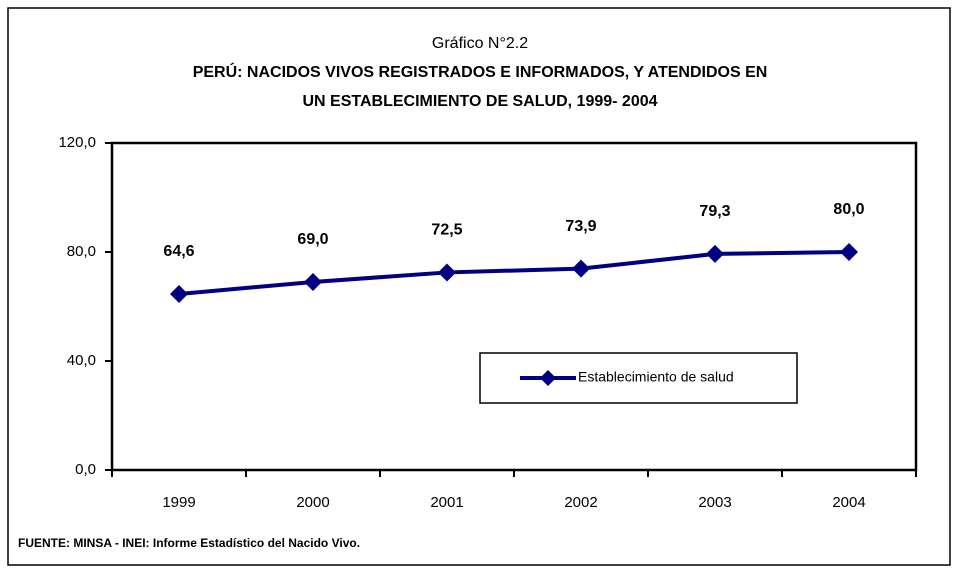  Describe the element at coordinates (514, 273) in the screenshot. I see `data-line` at that location.